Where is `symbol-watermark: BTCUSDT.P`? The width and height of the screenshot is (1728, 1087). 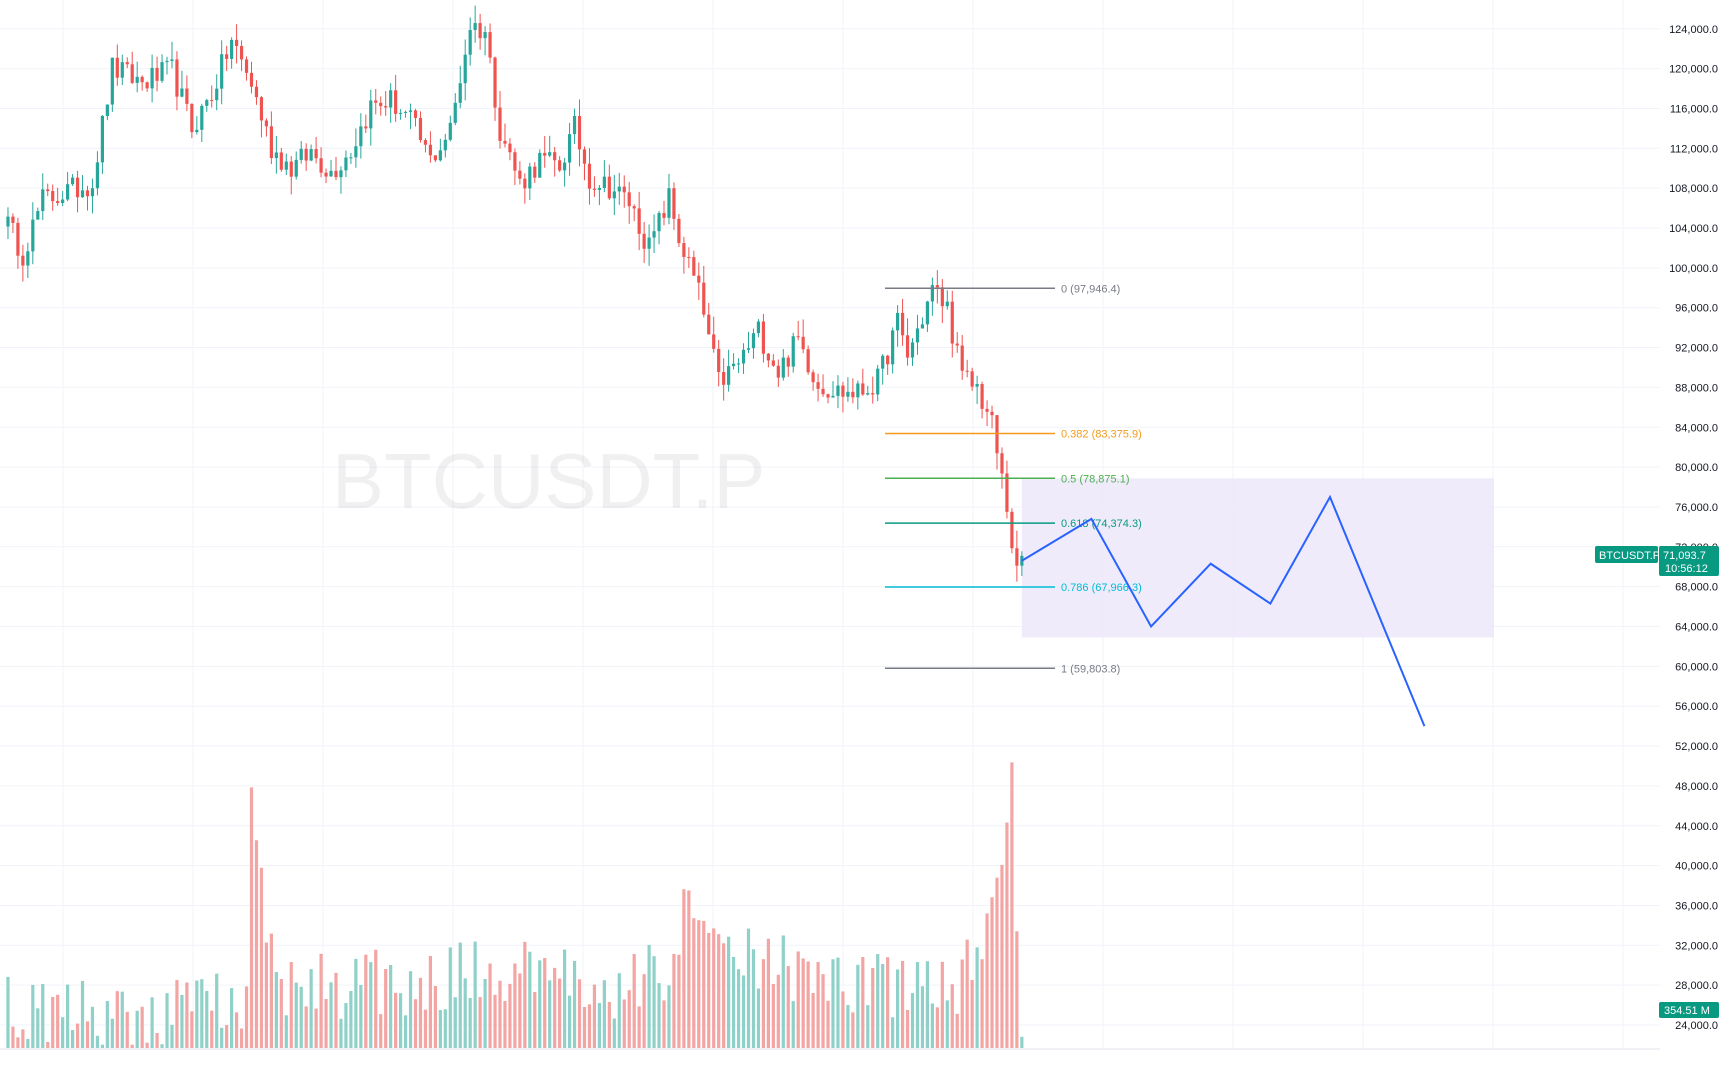 symbol-watermark: BTCUSDT.P is located at coordinates (548, 481).